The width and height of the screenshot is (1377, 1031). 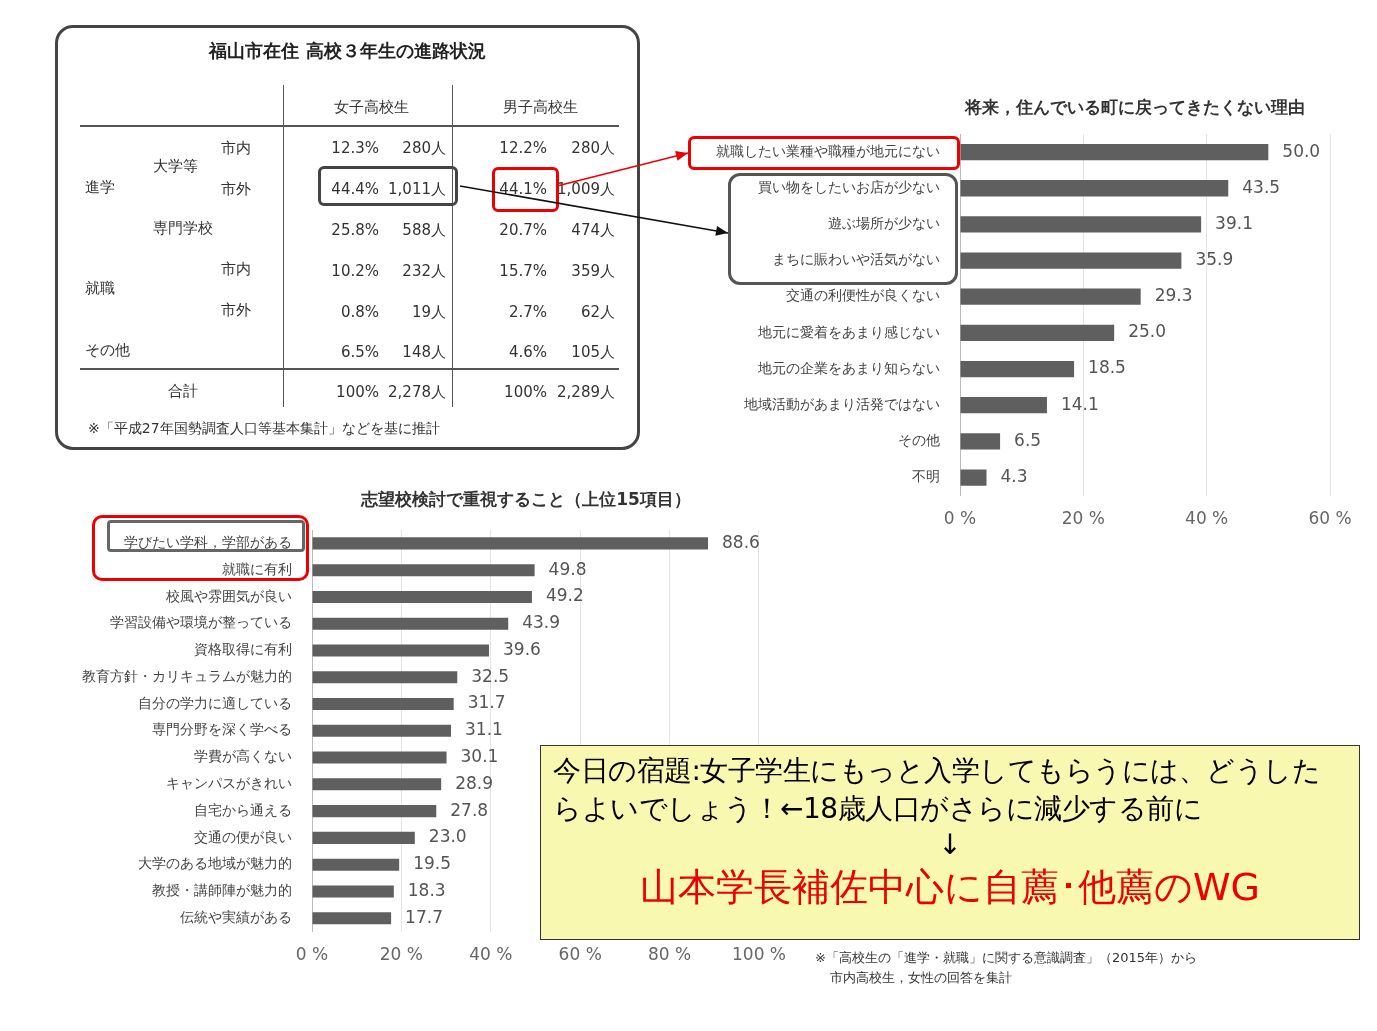 What do you see at coordinates (919, 440) in the screenshot?
I see `y-tick-label: その他` at bounding box center [919, 440].